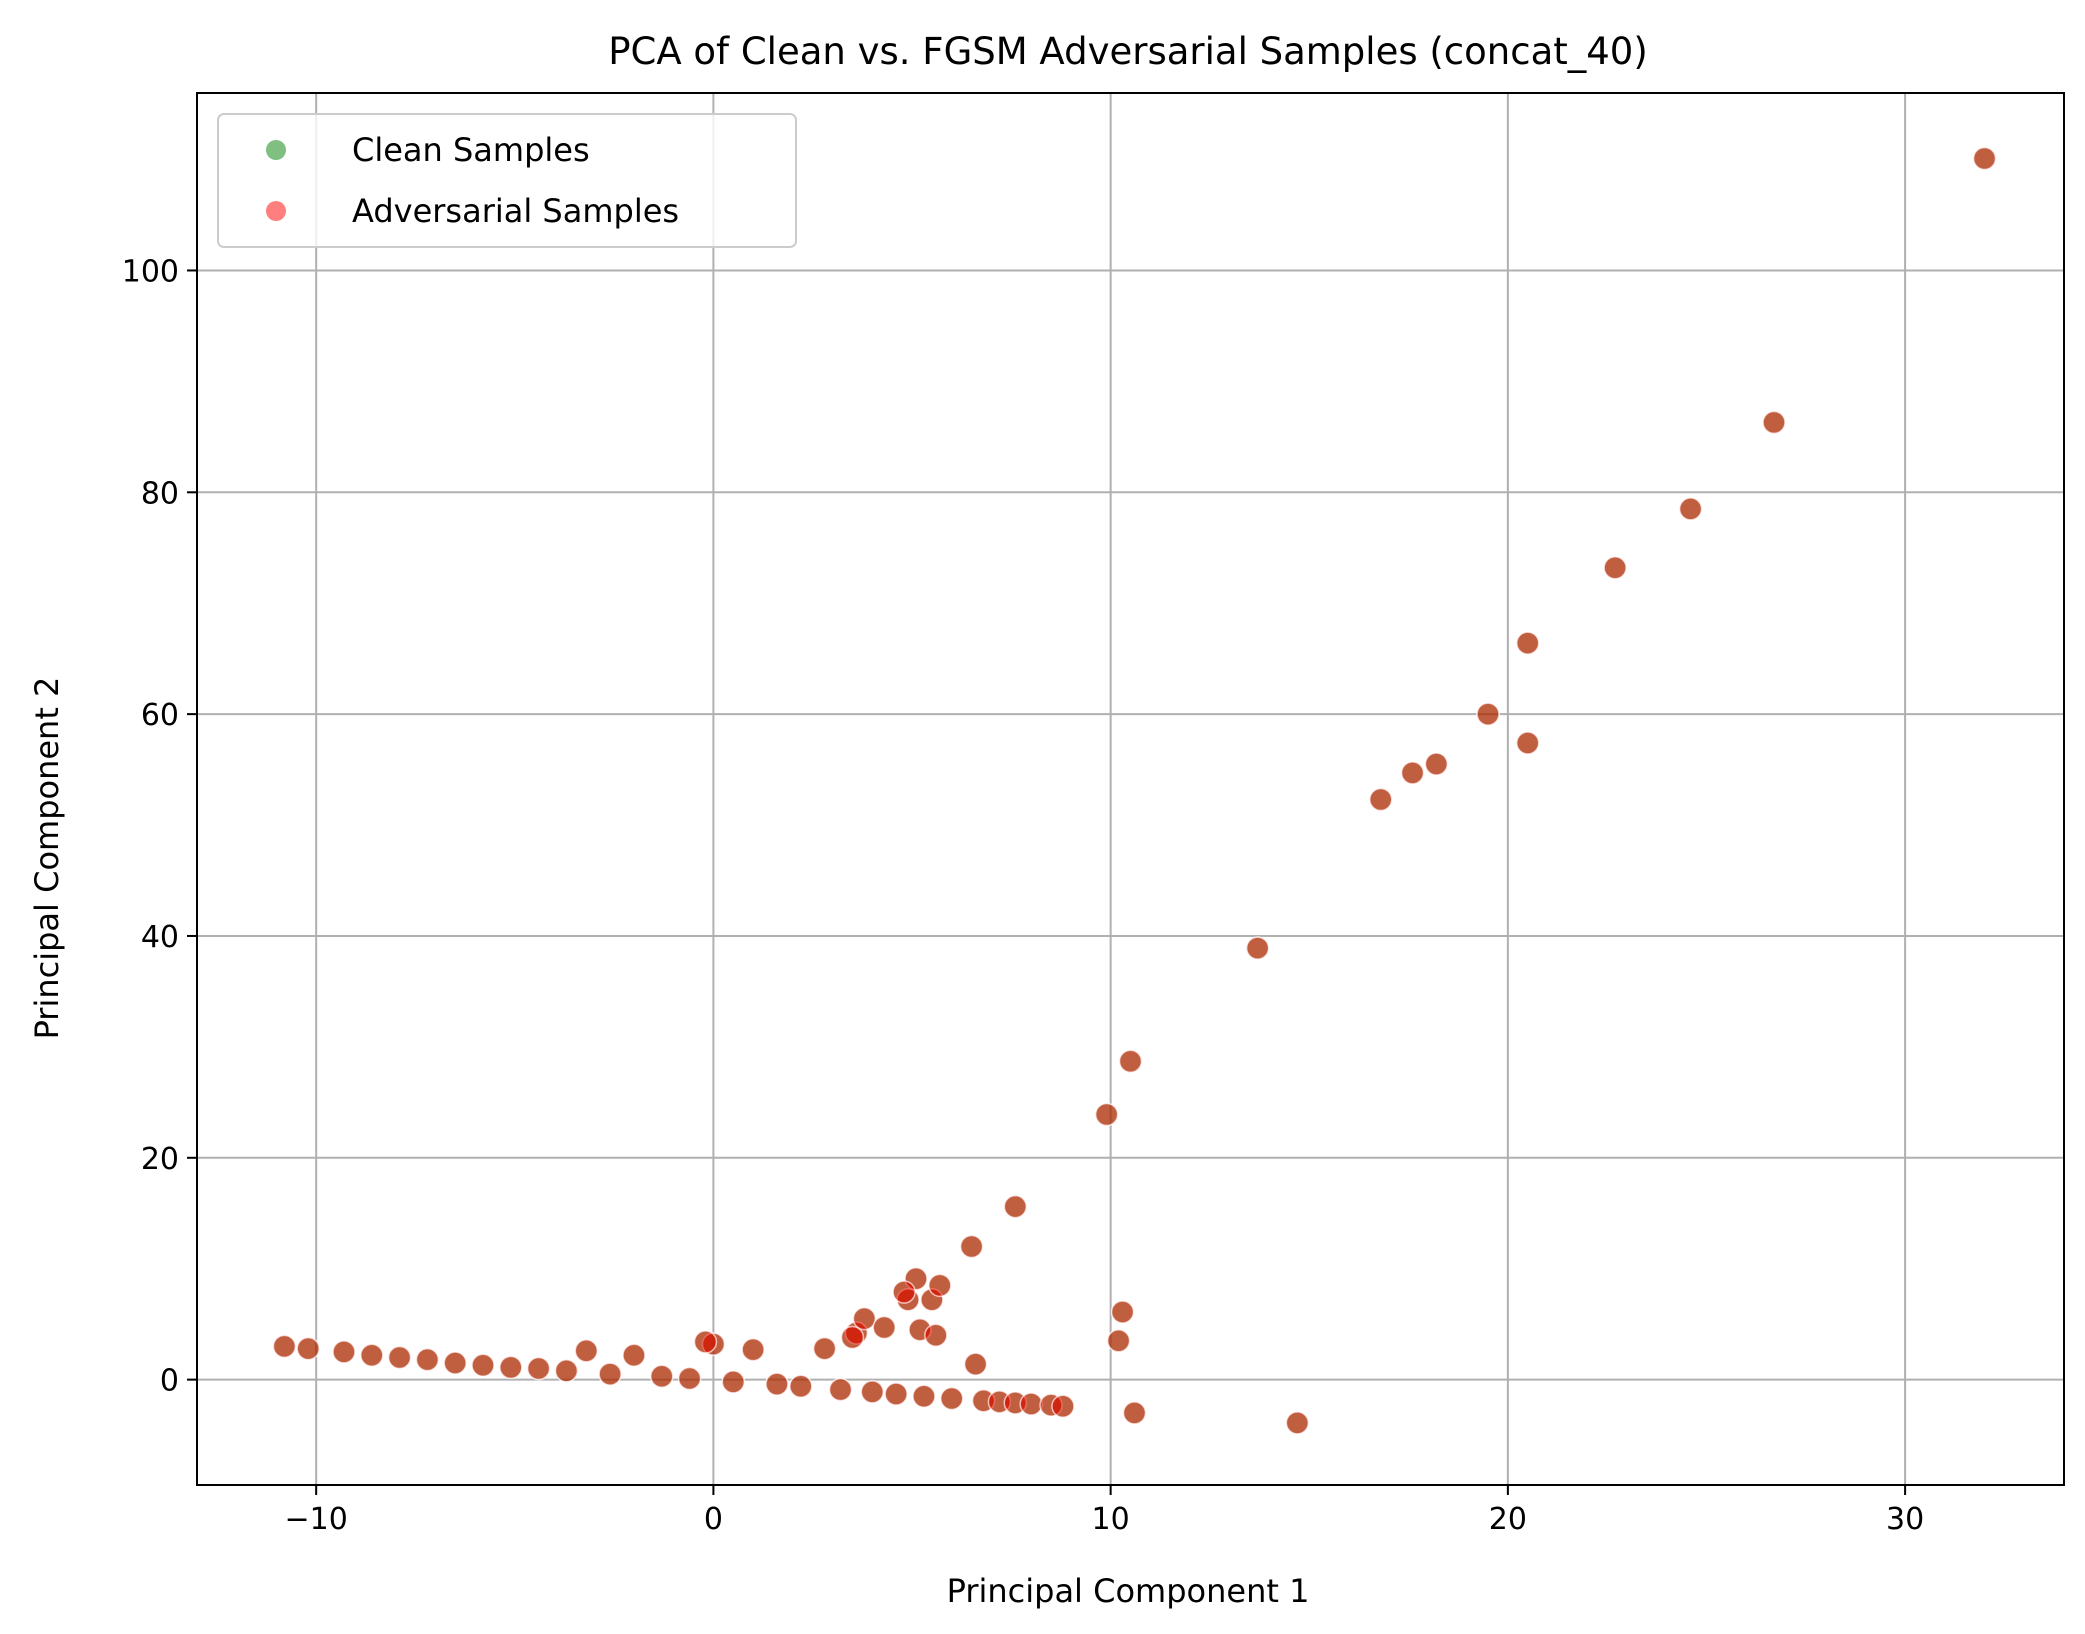 The height and width of the screenshot is (1634, 2085). Describe the element at coordinates (515, 211) in the screenshot. I see `legend-label-adversarial: Adversarial Samples` at that location.